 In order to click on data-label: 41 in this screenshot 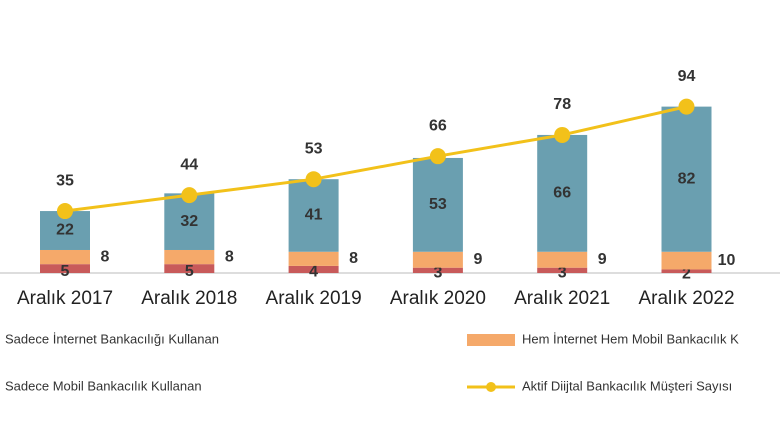, I will do `click(314, 215)`.